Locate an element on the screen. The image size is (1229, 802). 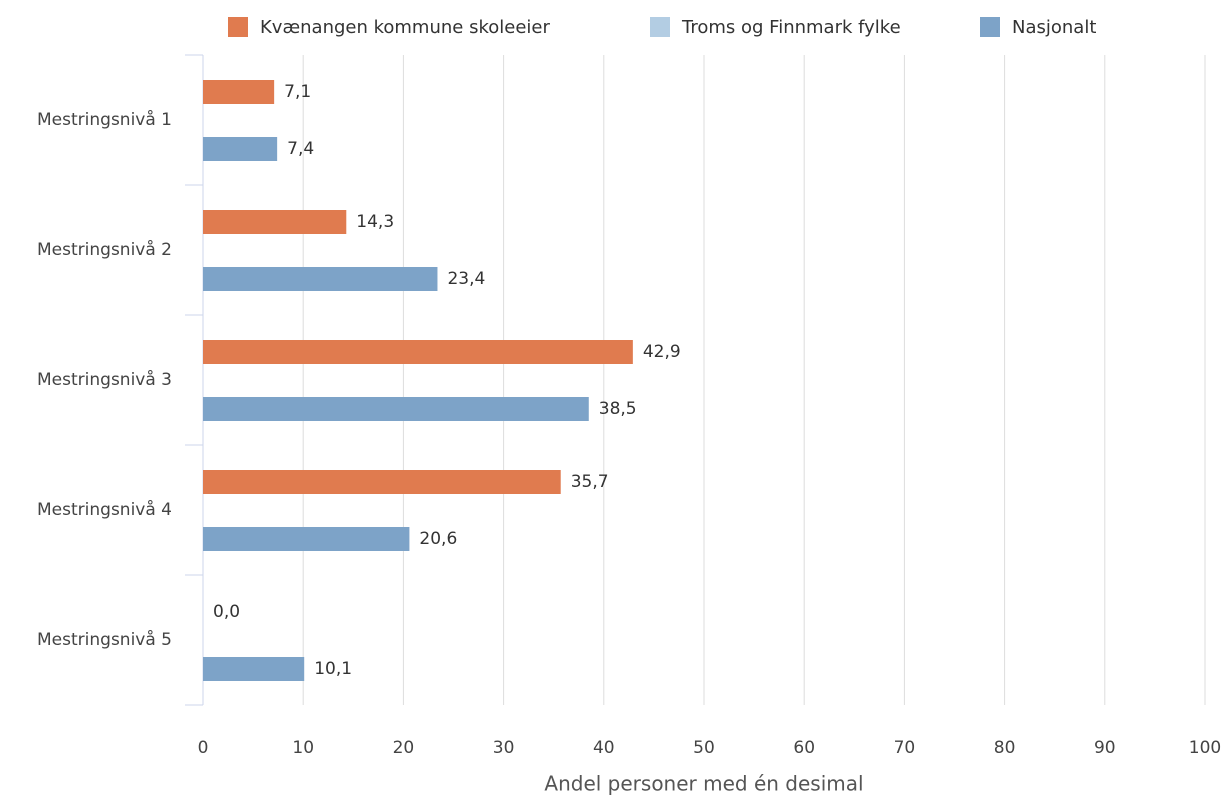
x-tick-label: 0 is located at coordinates (203, 748).